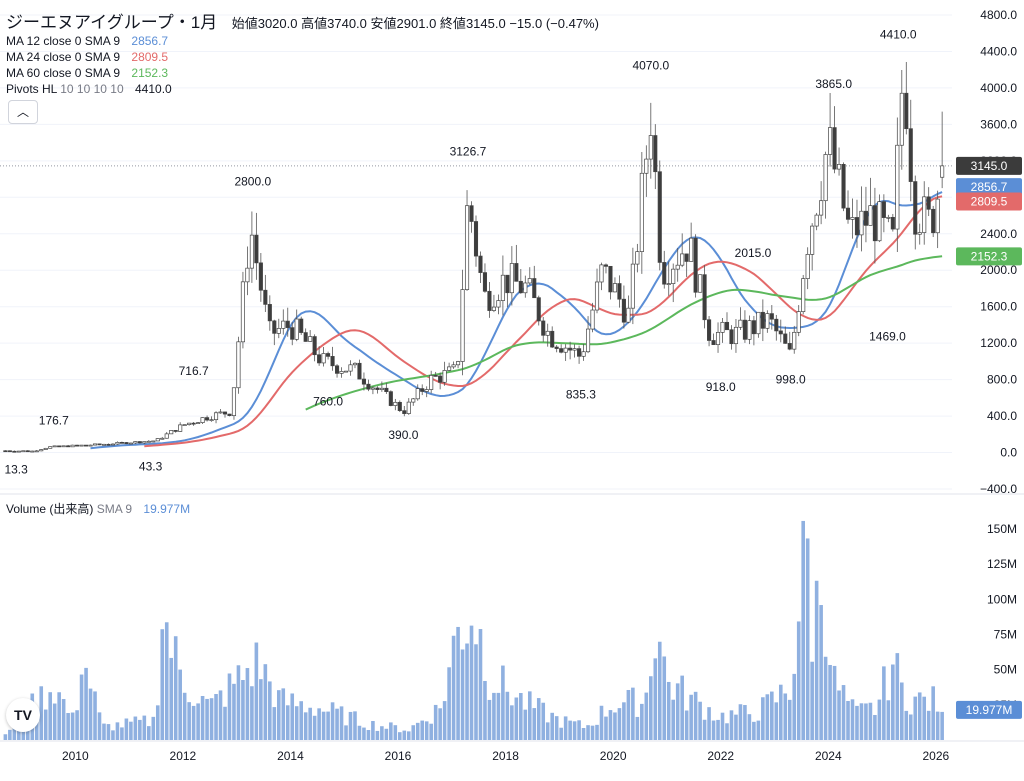 This screenshot has width=1024, height=781. What do you see at coordinates (92, 89) in the screenshot?
I see `legend-pivots-params: 10 10 10 10` at bounding box center [92, 89].